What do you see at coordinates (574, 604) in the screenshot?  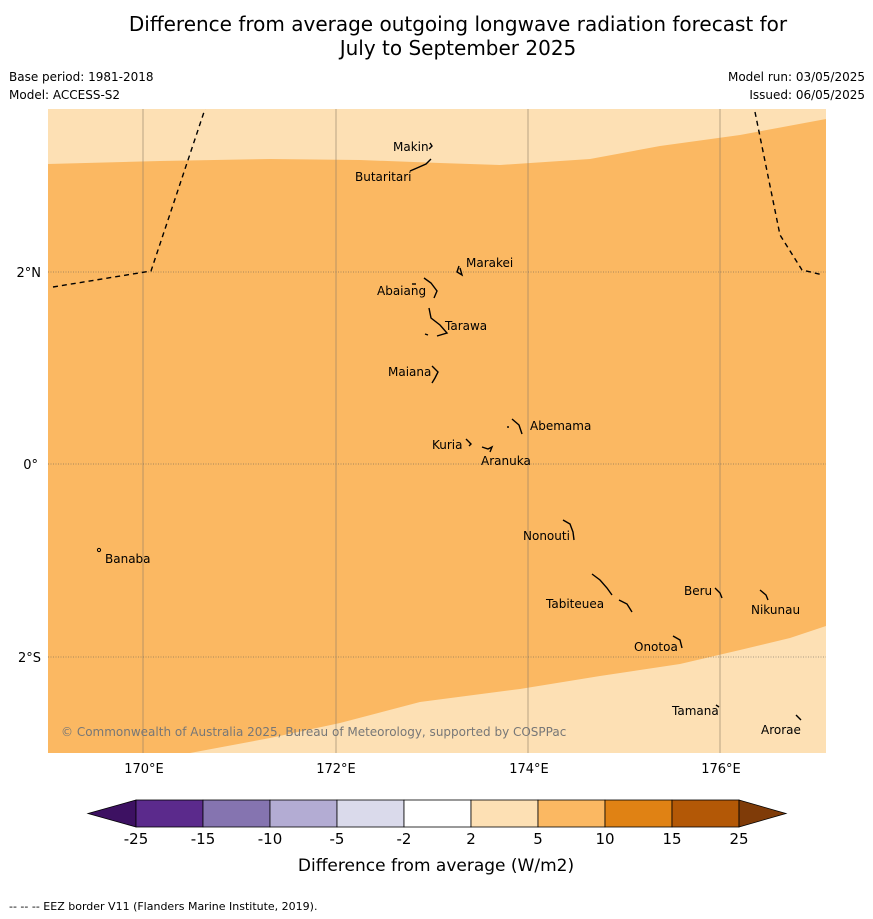 I see `label-tabiteuea: Tabiteuea` at bounding box center [574, 604].